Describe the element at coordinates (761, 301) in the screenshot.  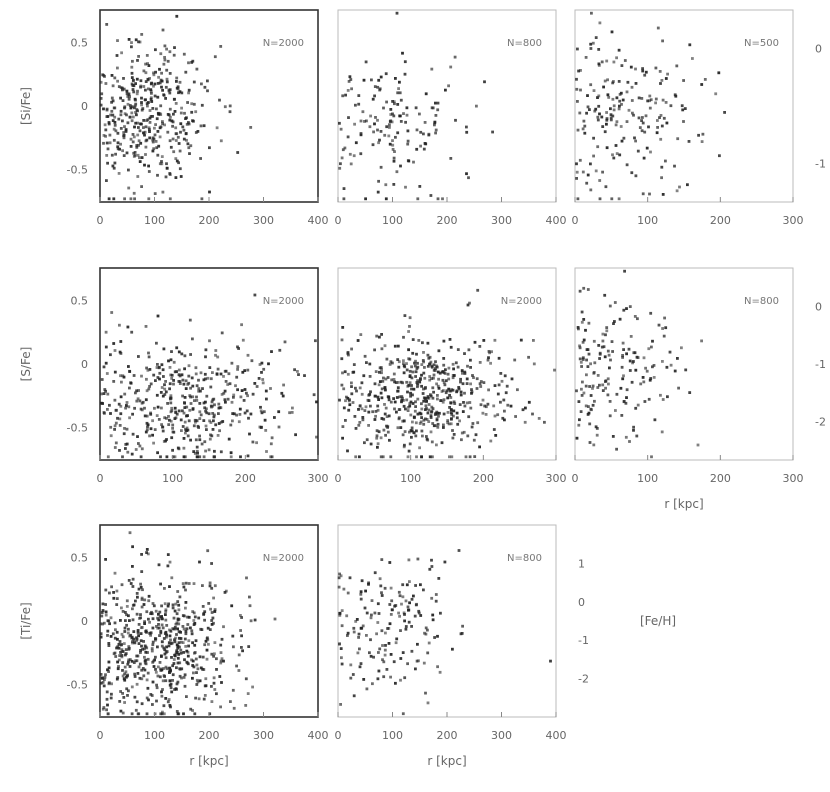
I see `panel-annotation: N=800` at that location.